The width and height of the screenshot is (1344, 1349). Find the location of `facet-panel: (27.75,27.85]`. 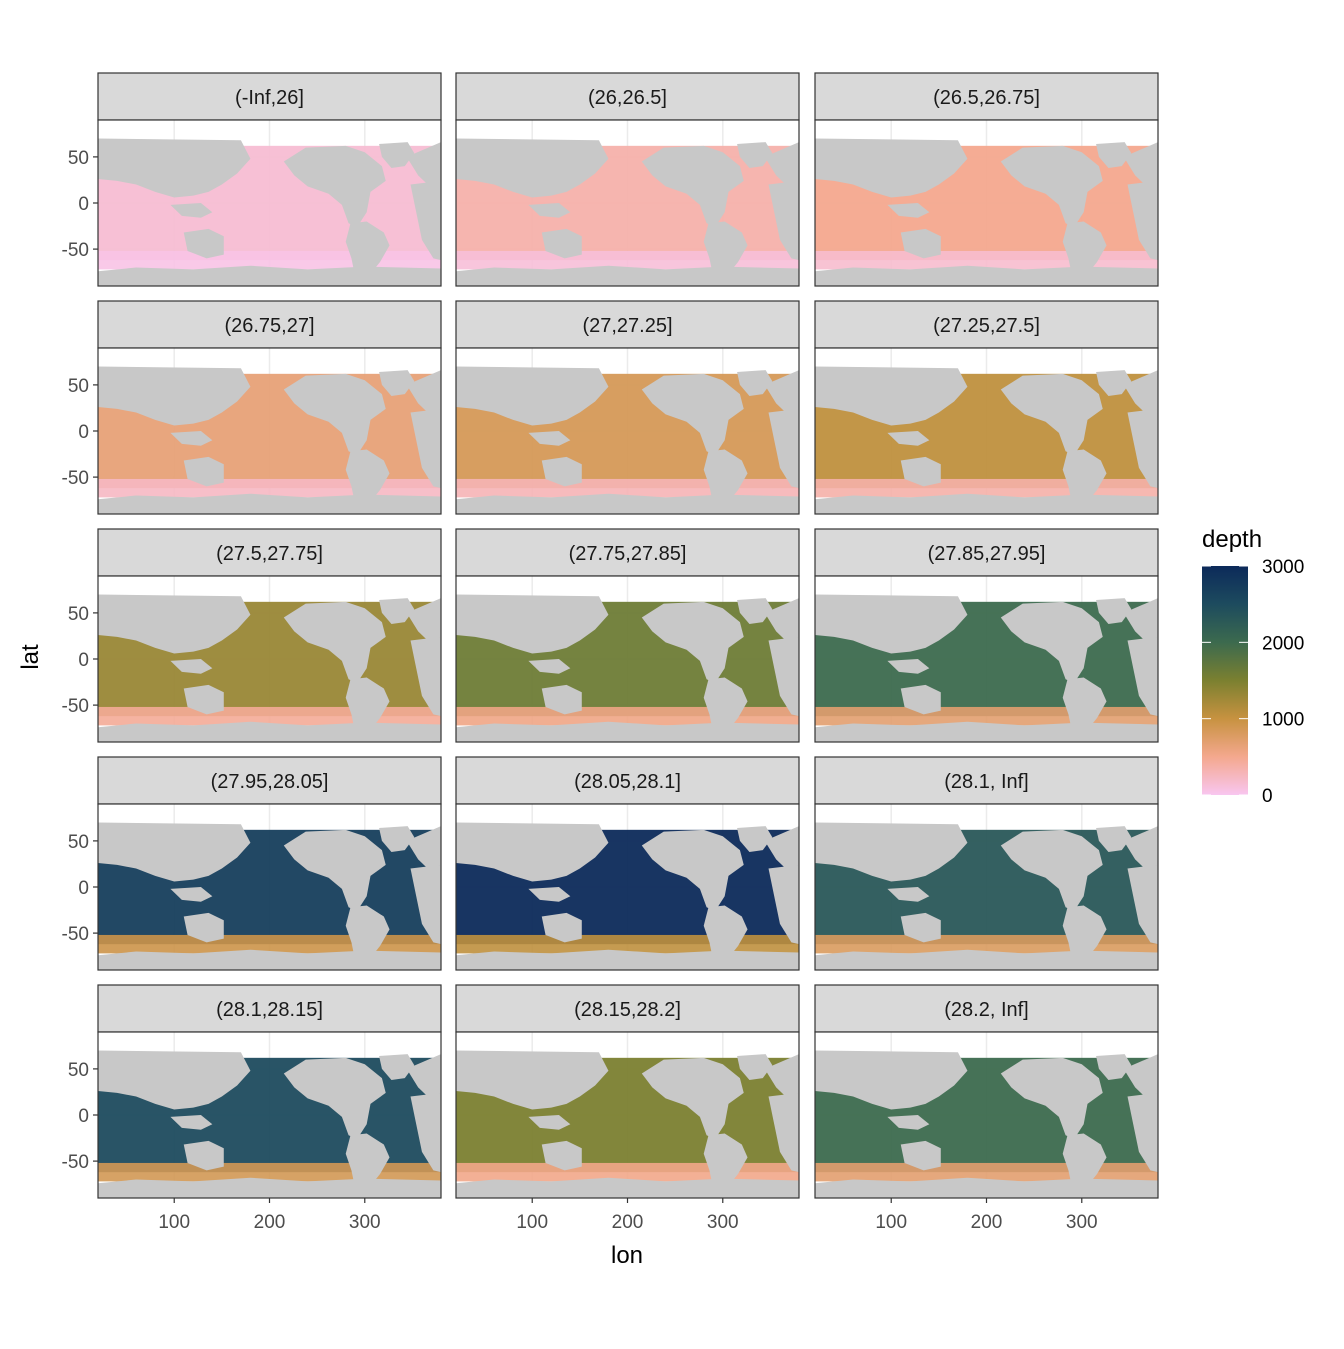

facet-panel: (27.75,27.85] is located at coordinates (627, 635).